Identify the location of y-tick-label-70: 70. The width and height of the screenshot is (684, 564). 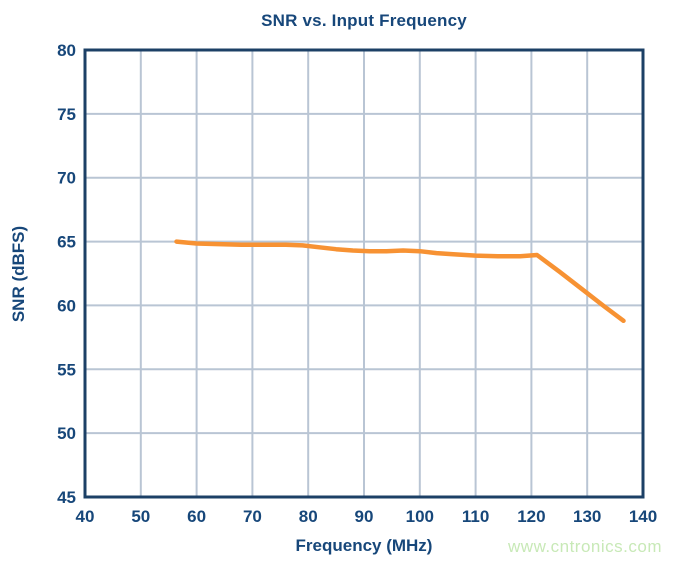
(66, 178).